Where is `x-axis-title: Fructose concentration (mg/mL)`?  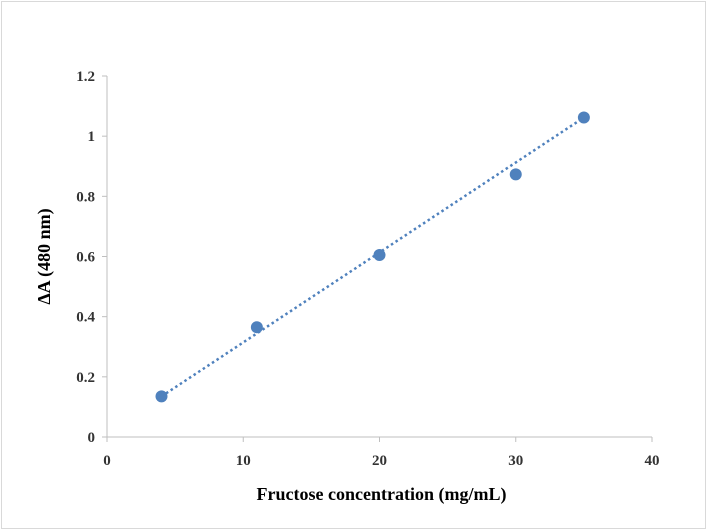 x-axis-title: Fructose concentration (mg/mL) is located at coordinates (382, 494).